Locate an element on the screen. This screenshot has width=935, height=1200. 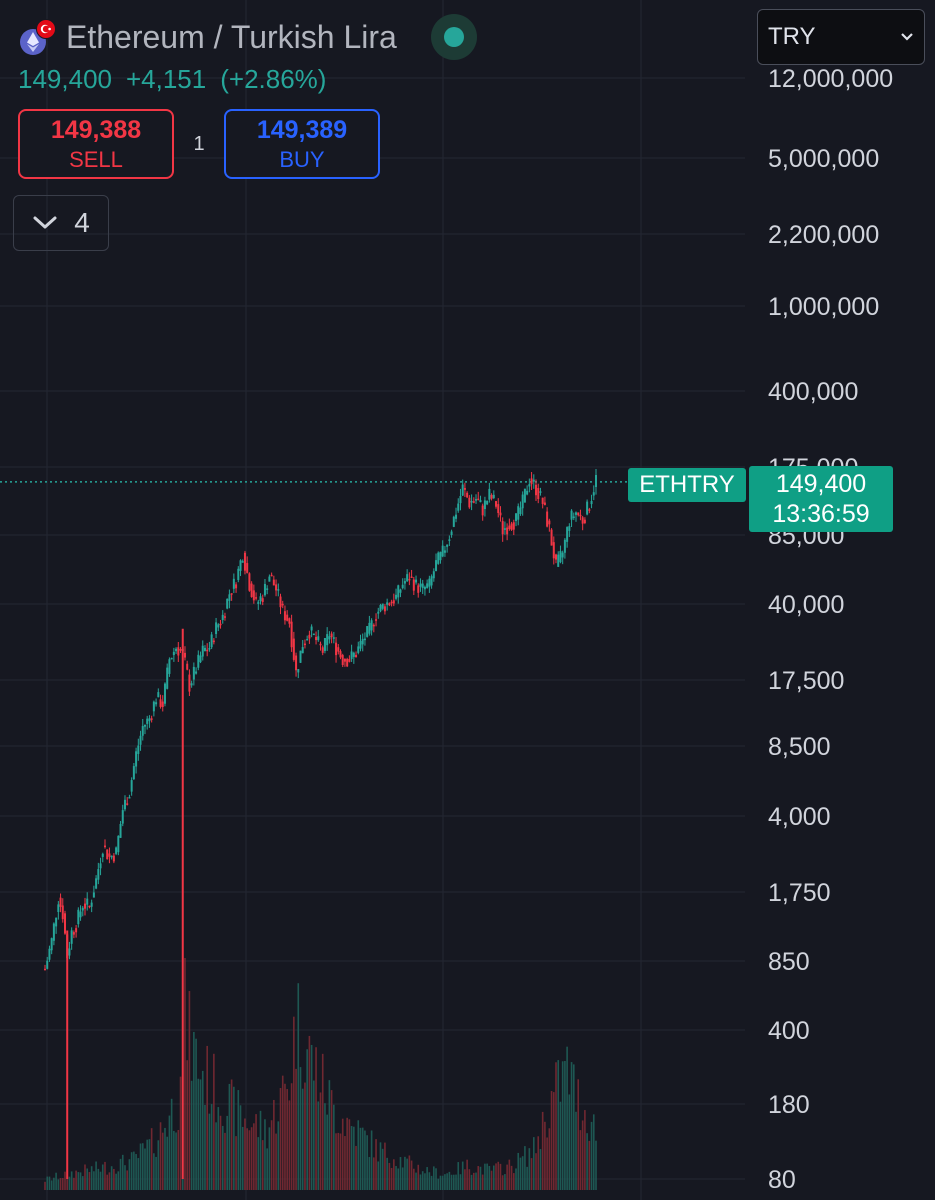
indicators-toggle-button: 4 is located at coordinates (61, 223).